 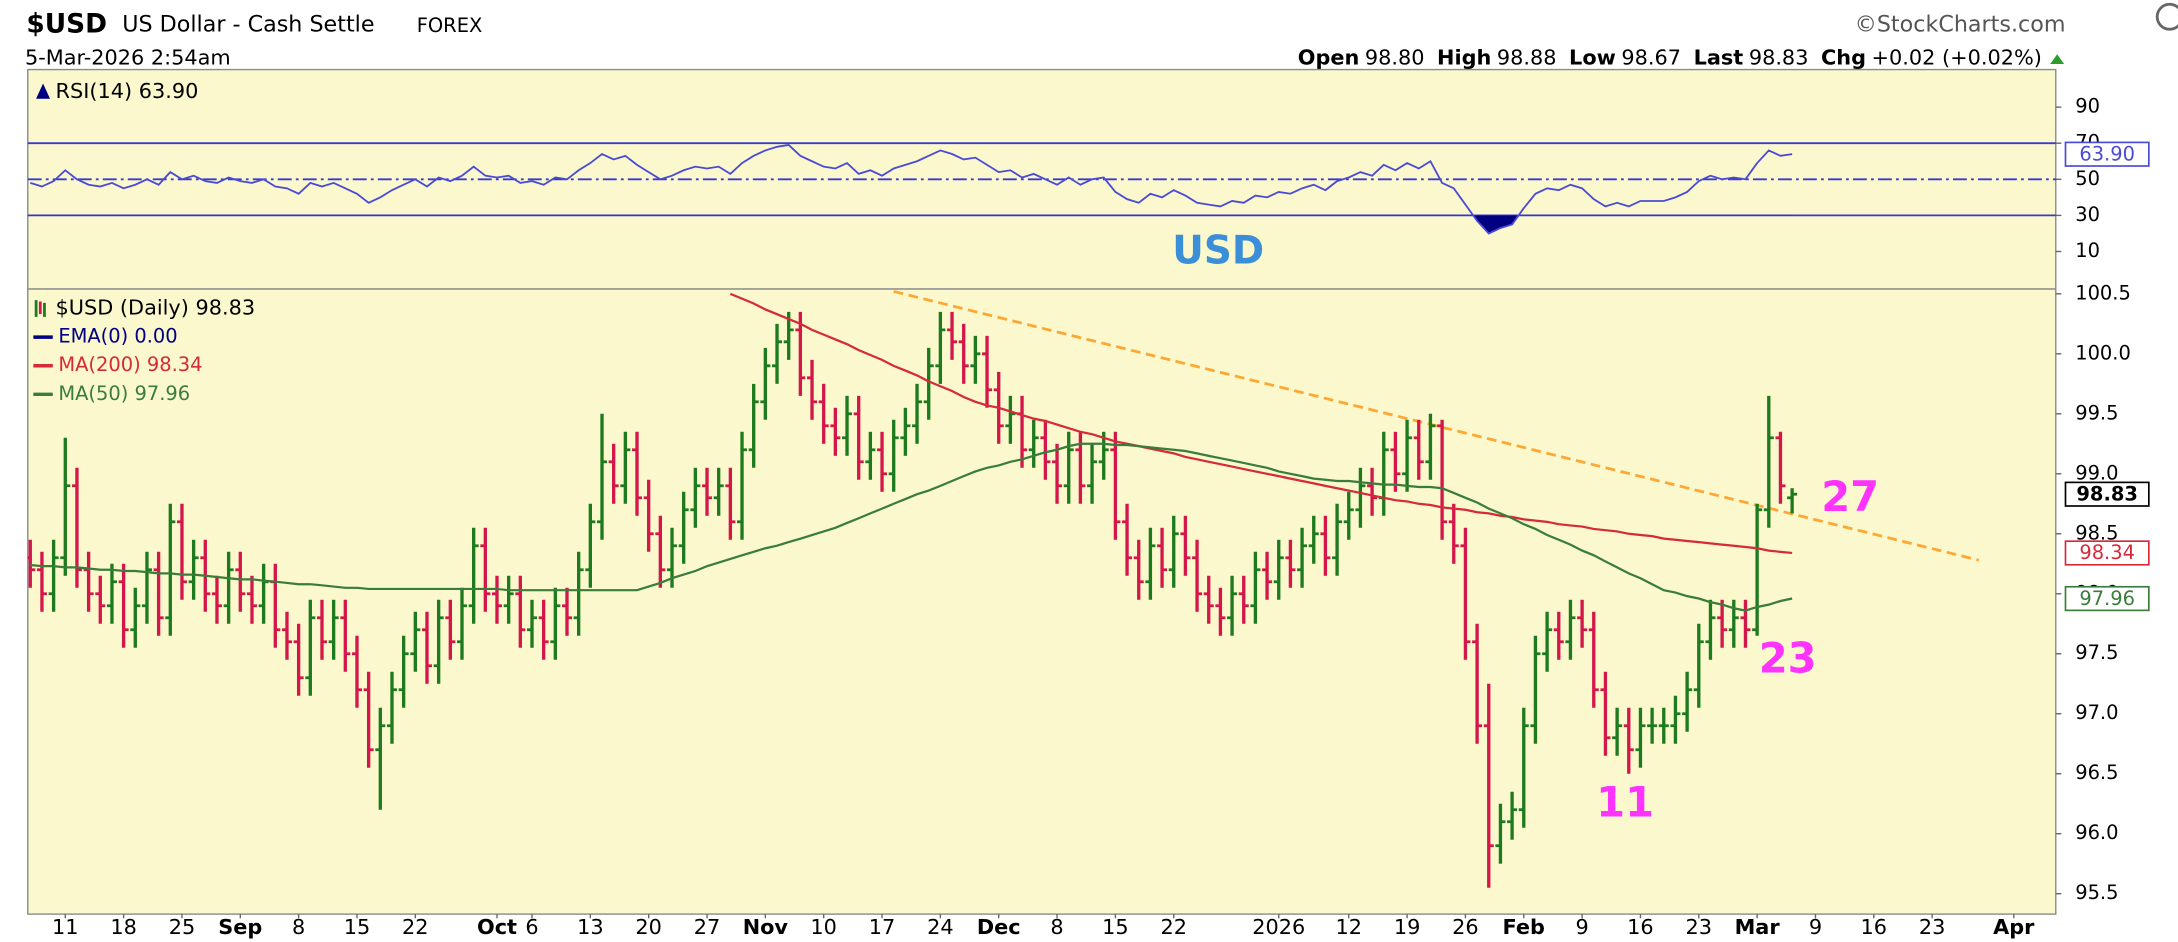 I want to click on x-tick-label: Dec, so click(x=999, y=927).